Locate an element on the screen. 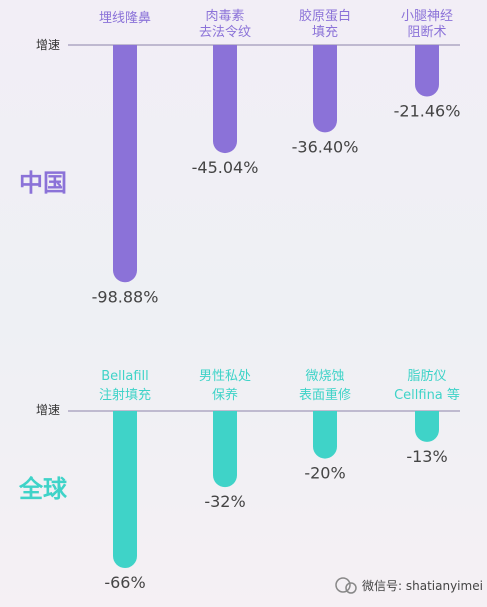 The height and width of the screenshot is (607, 487). value-label: -66% is located at coordinates (124, 582).